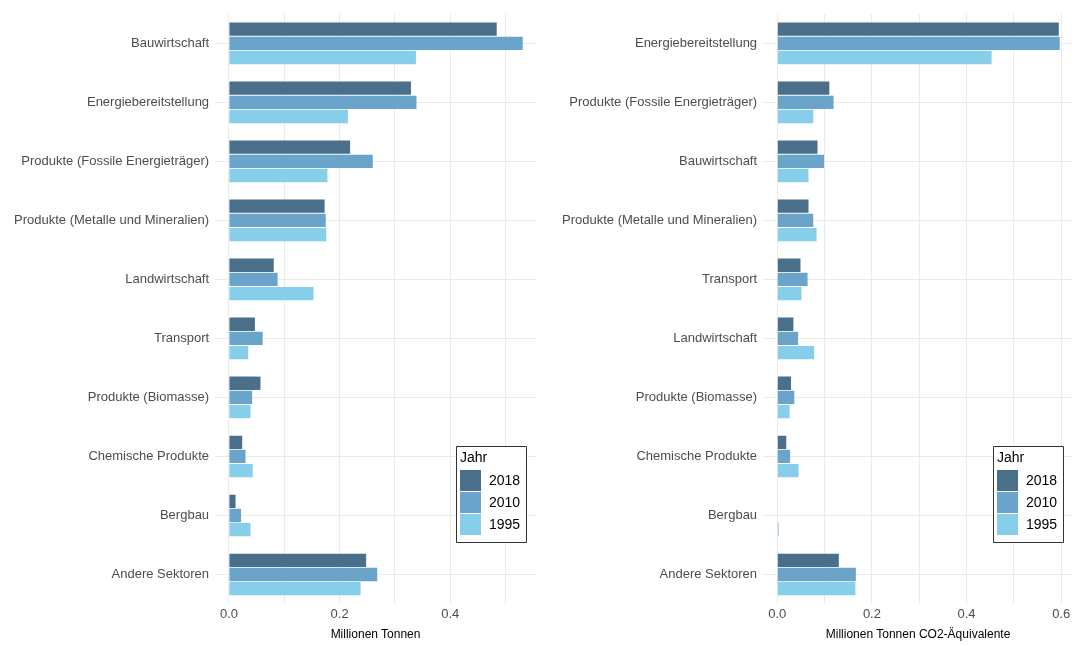 The width and height of the screenshot is (1085, 646). Describe the element at coordinates (1061, 614) in the screenshot. I see `x-tick-label: 0.6` at that location.